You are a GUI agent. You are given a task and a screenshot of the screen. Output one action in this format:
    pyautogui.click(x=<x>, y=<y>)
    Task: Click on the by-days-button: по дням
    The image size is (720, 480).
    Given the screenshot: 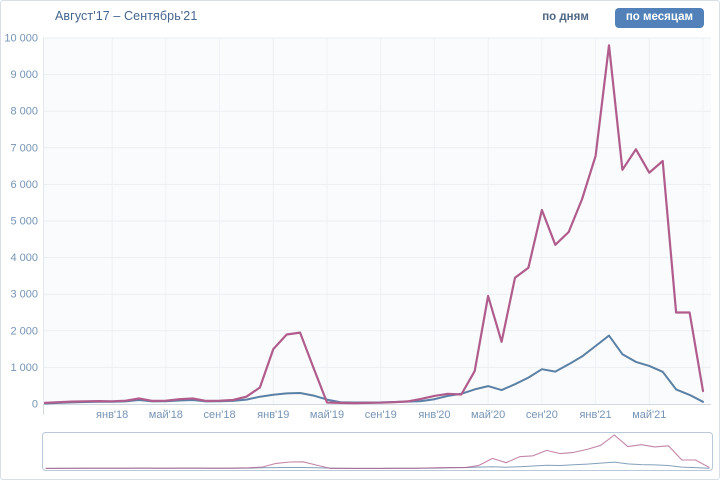 What is the action you would take?
    pyautogui.click(x=565, y=18)
    